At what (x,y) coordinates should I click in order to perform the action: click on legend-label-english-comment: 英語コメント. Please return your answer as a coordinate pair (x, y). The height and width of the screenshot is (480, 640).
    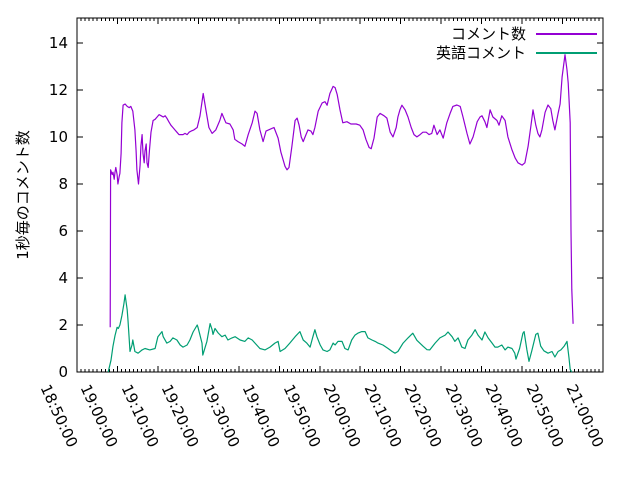
    Looking at the image, I should click on (480, 53).